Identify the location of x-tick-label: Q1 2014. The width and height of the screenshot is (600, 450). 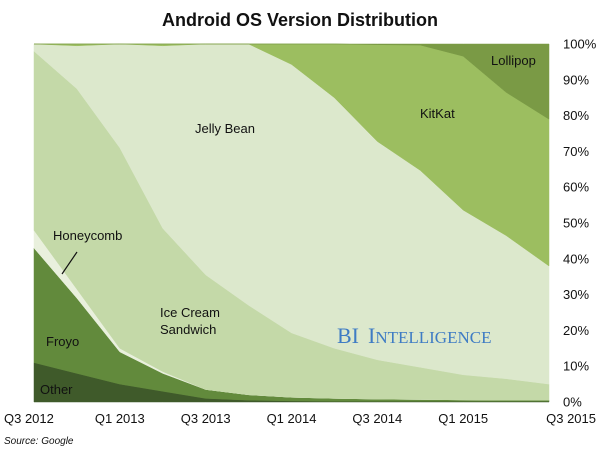
(292, 418).